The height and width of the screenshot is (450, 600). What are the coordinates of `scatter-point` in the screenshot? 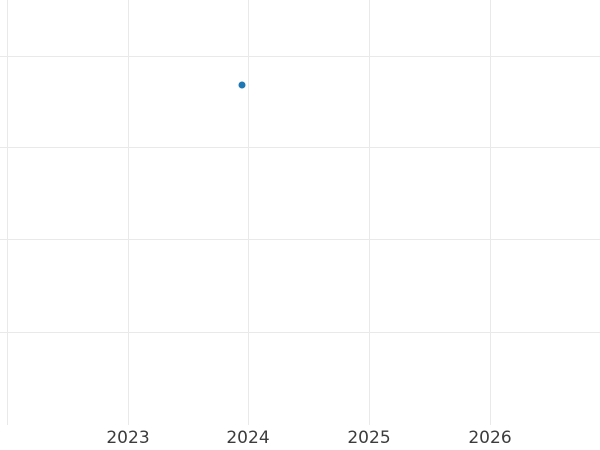 It's located at (241, 84).